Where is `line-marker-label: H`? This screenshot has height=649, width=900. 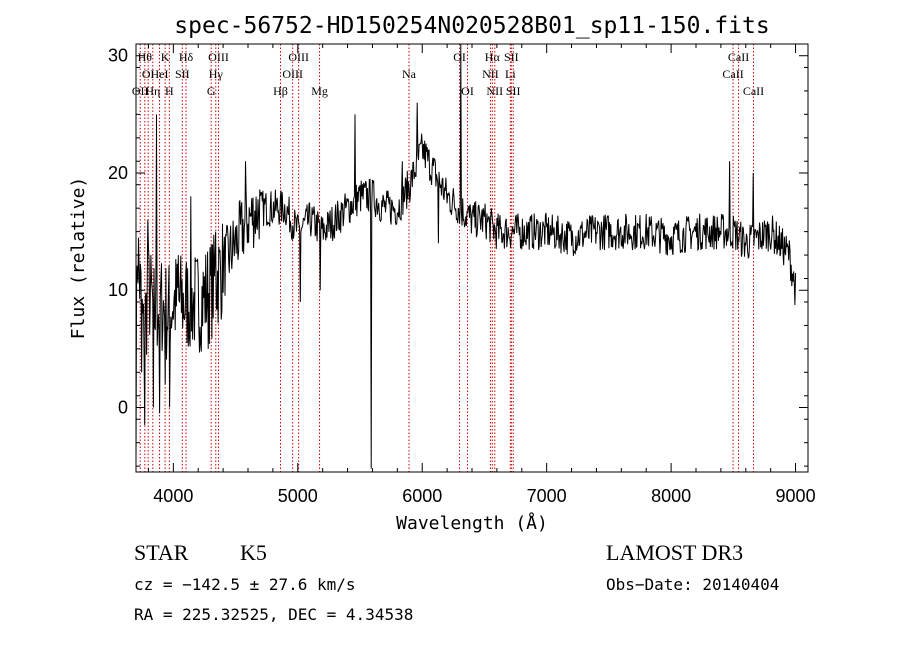 line-marker-label: H is located at coordinates (169, 91).